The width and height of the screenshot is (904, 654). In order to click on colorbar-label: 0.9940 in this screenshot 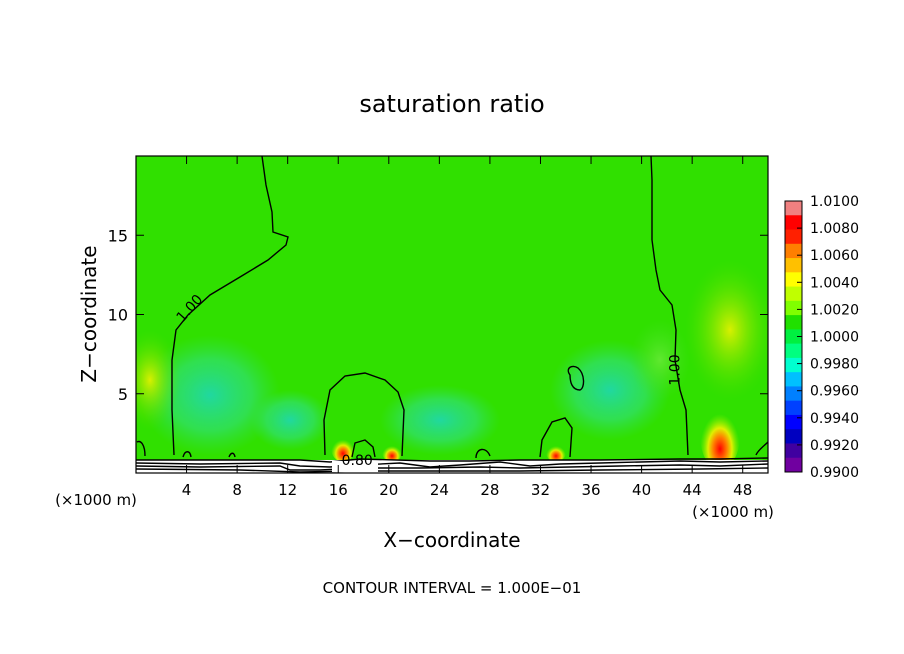, I will do `click(834, 419)`.